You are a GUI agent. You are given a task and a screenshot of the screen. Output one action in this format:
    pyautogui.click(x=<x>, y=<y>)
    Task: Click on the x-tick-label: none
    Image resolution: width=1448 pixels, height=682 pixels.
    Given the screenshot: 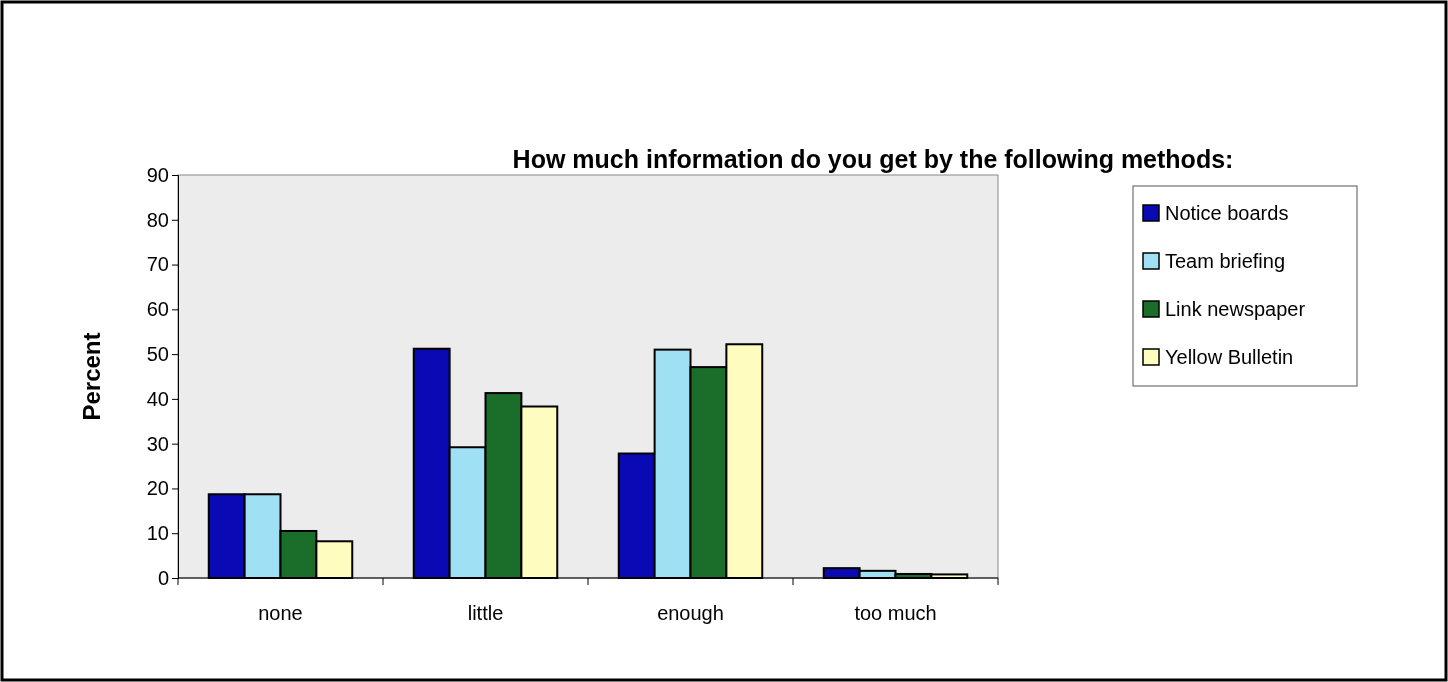 What is the action you would take?
    pyautogui.click(x=280, y=613)
    